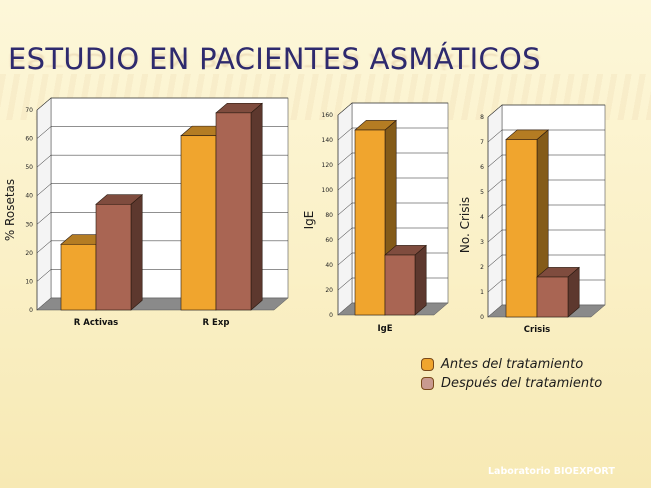 This screenshot has width=651, height=488. Describe the element at coordinates (482, 192) in the screenshot. I see `y-tick-label: 5` at that location.